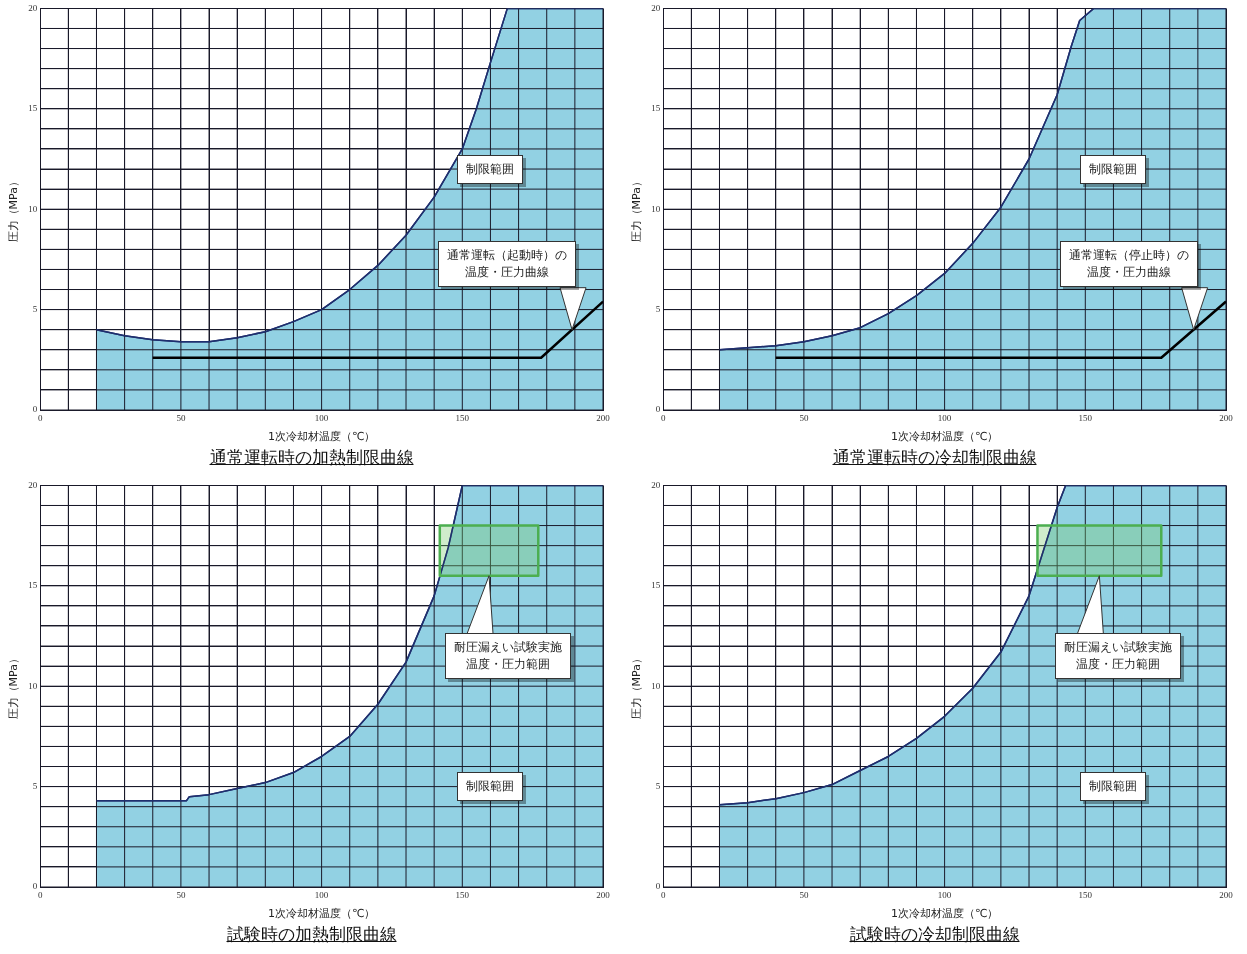 The height and width of the screenshot is (954, 1247). I want to click on text: 試験時の加熱制限曲線, so click(311, 935).